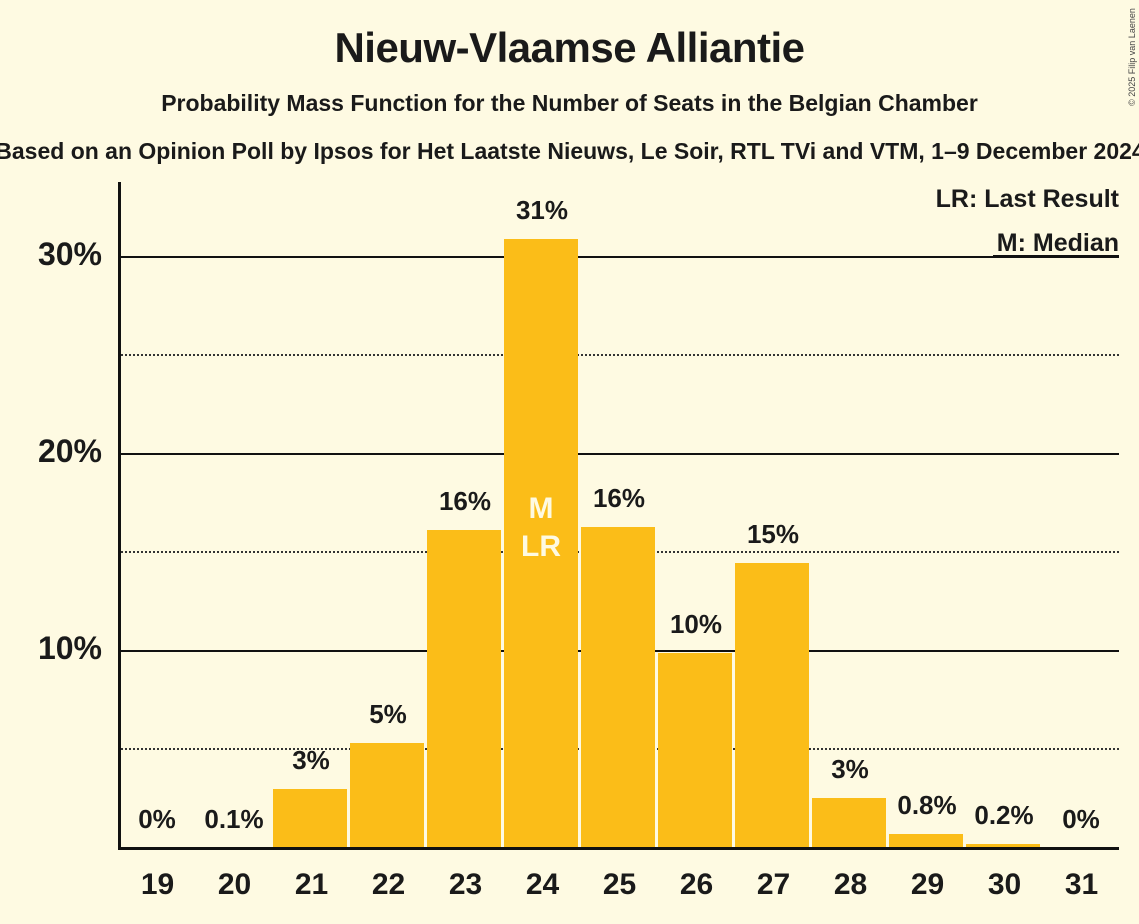  I want to click on bar-label-30: 0.2%, so click(1004, 815).